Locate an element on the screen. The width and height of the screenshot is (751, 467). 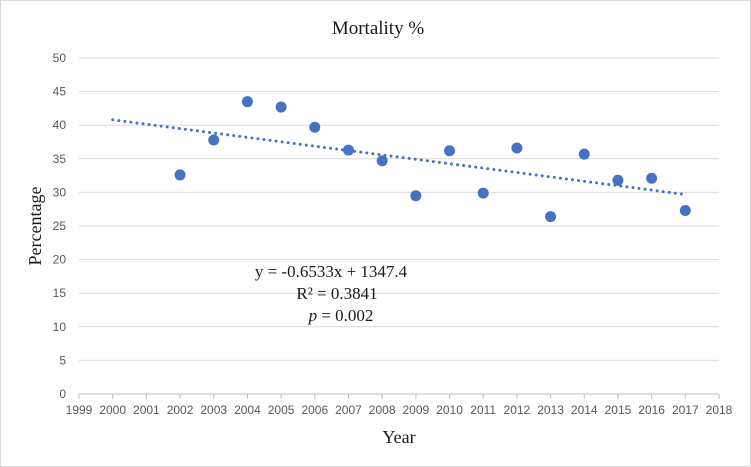
y-tick-label-45: 45 is located at coordinates (60, 92).